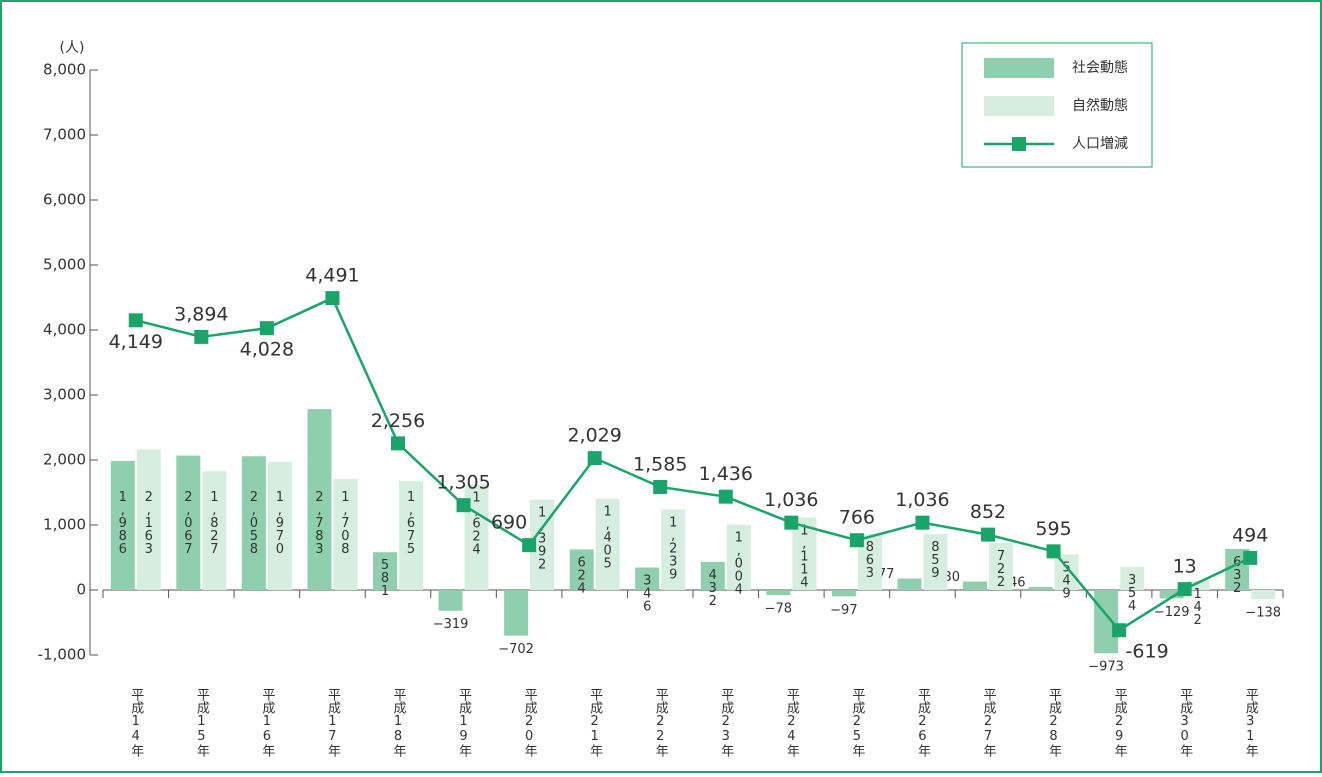 Image resolution: width=1322 pixels, height=777 pixels. What do you see at coordinates (661, 722) in the screenshot?
I see `x-tick-label: 平成22年` at bounding box center [661, 722].